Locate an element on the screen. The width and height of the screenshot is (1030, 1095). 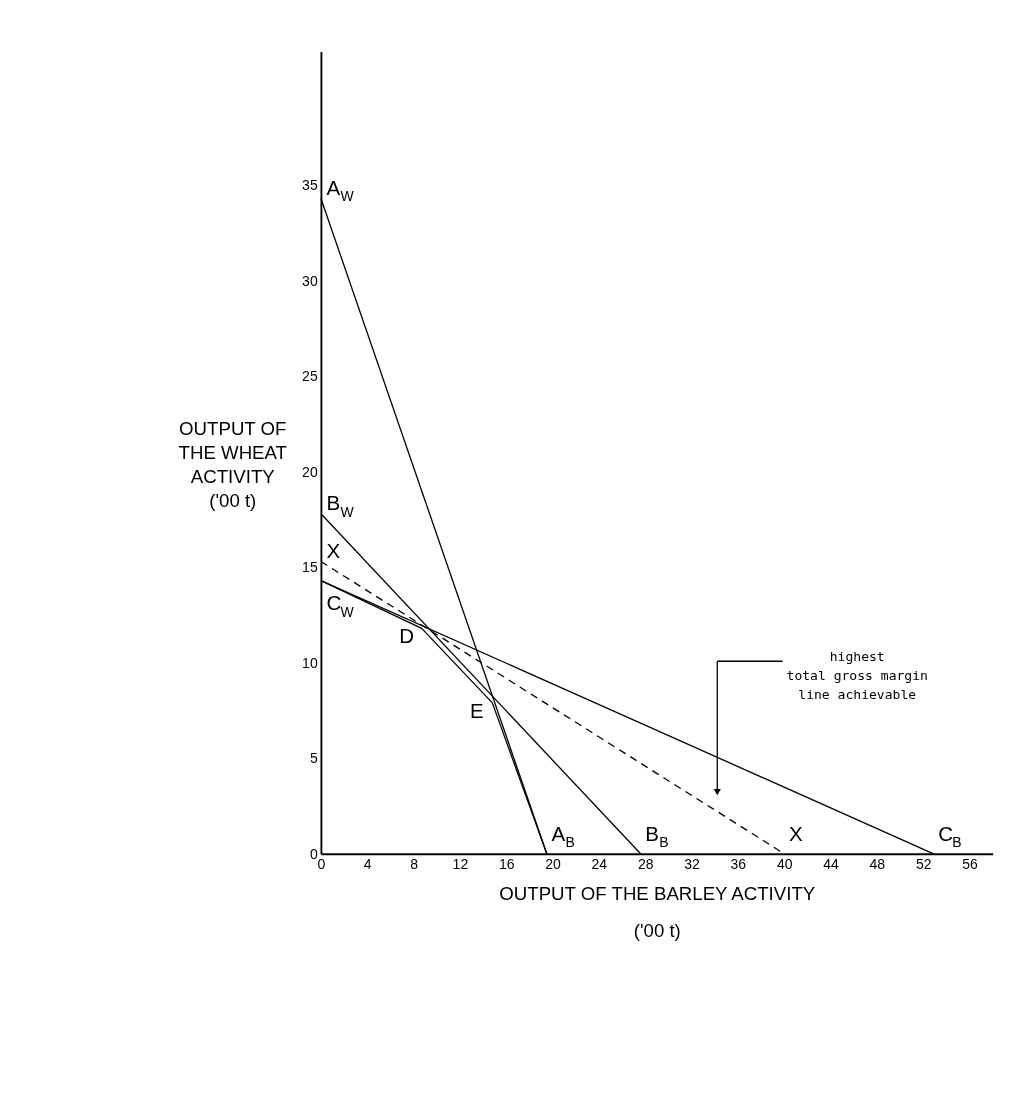
x-tick-label: 44 is located at coordinates (831, 864).